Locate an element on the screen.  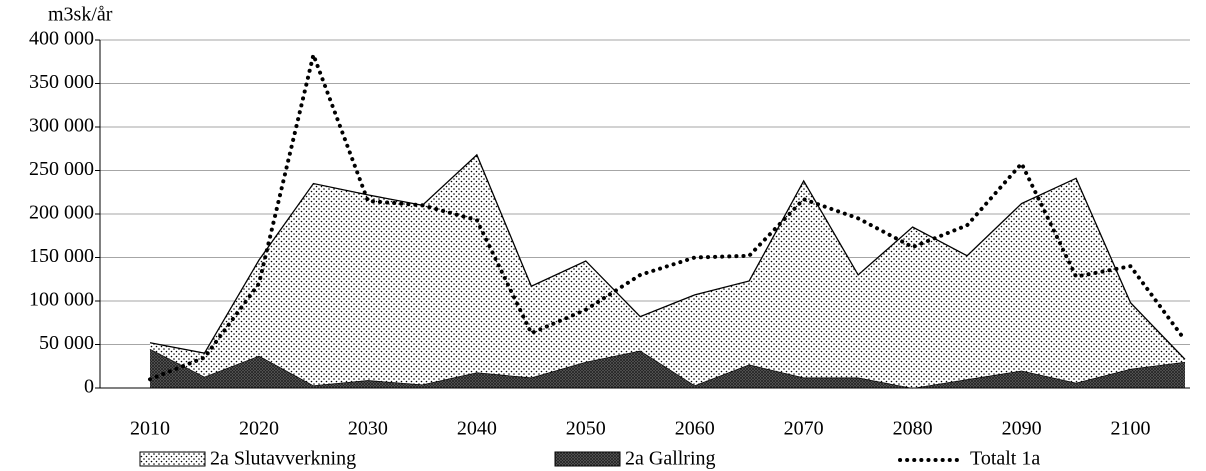
x-tick-label: 2060 is located at coordinates (695, 429).